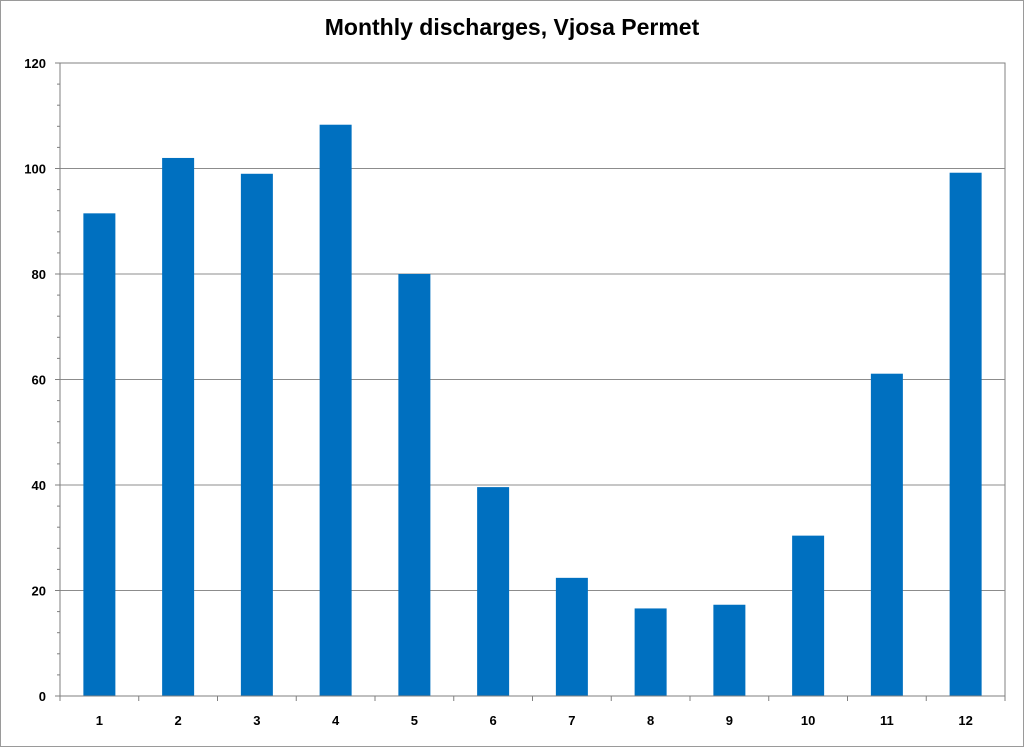 Image resolution: width=1024 pixels, height=747 pixels. Describe the element at coordinates (39, 274) in the screenshot. I see `y-tick-label-80: 80` at that location.